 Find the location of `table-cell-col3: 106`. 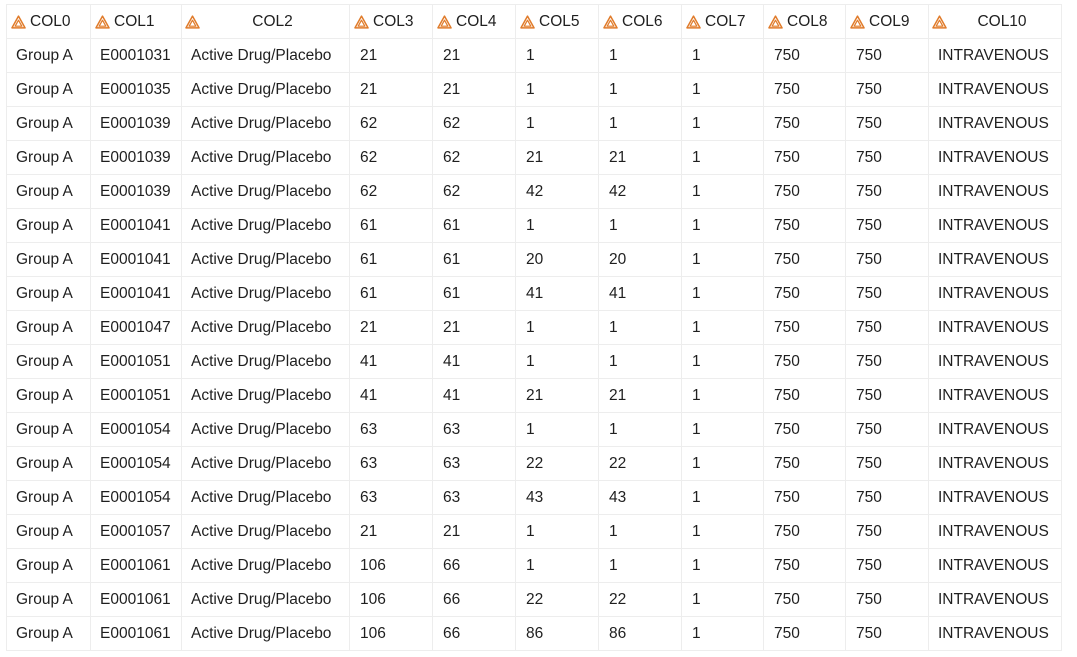

table-cell-col3: 106 is located at coordinates (391, 565).